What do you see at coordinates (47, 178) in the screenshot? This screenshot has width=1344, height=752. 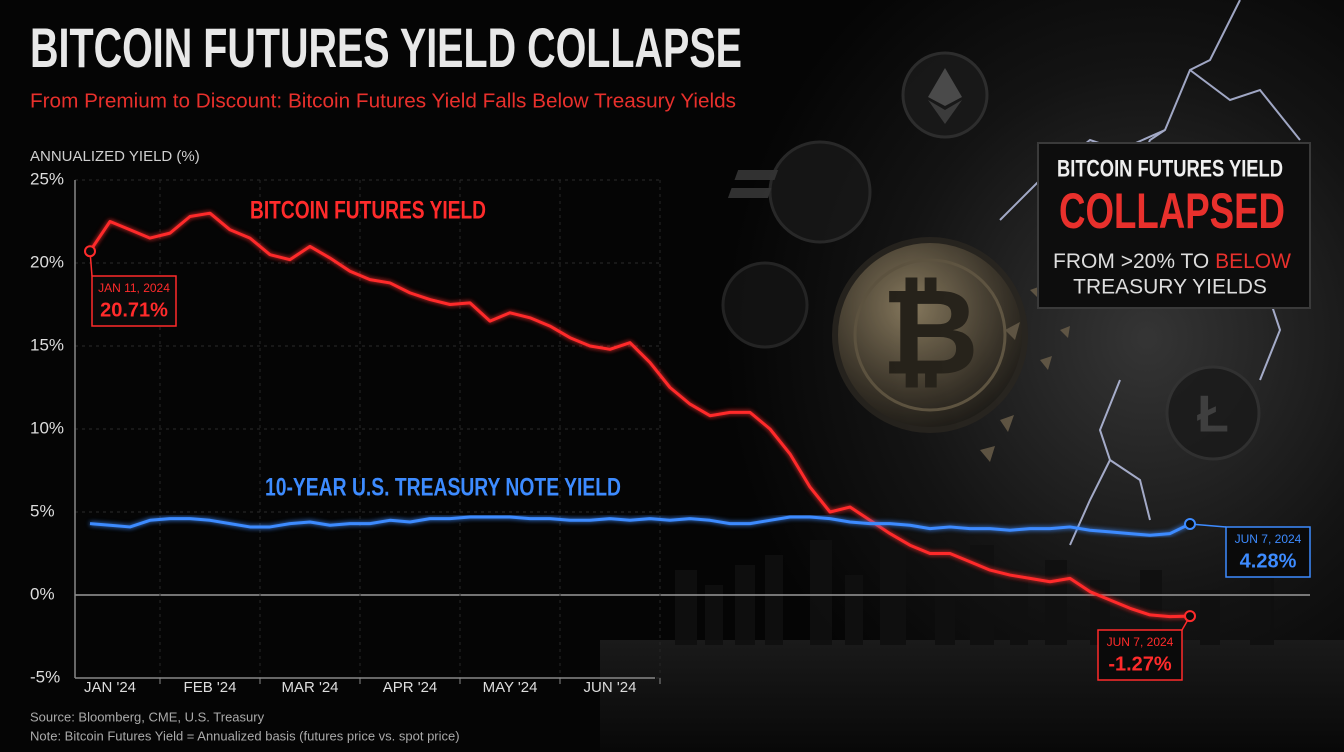 I see `y-tick-label: 25%` at bounding box center [47, 178].